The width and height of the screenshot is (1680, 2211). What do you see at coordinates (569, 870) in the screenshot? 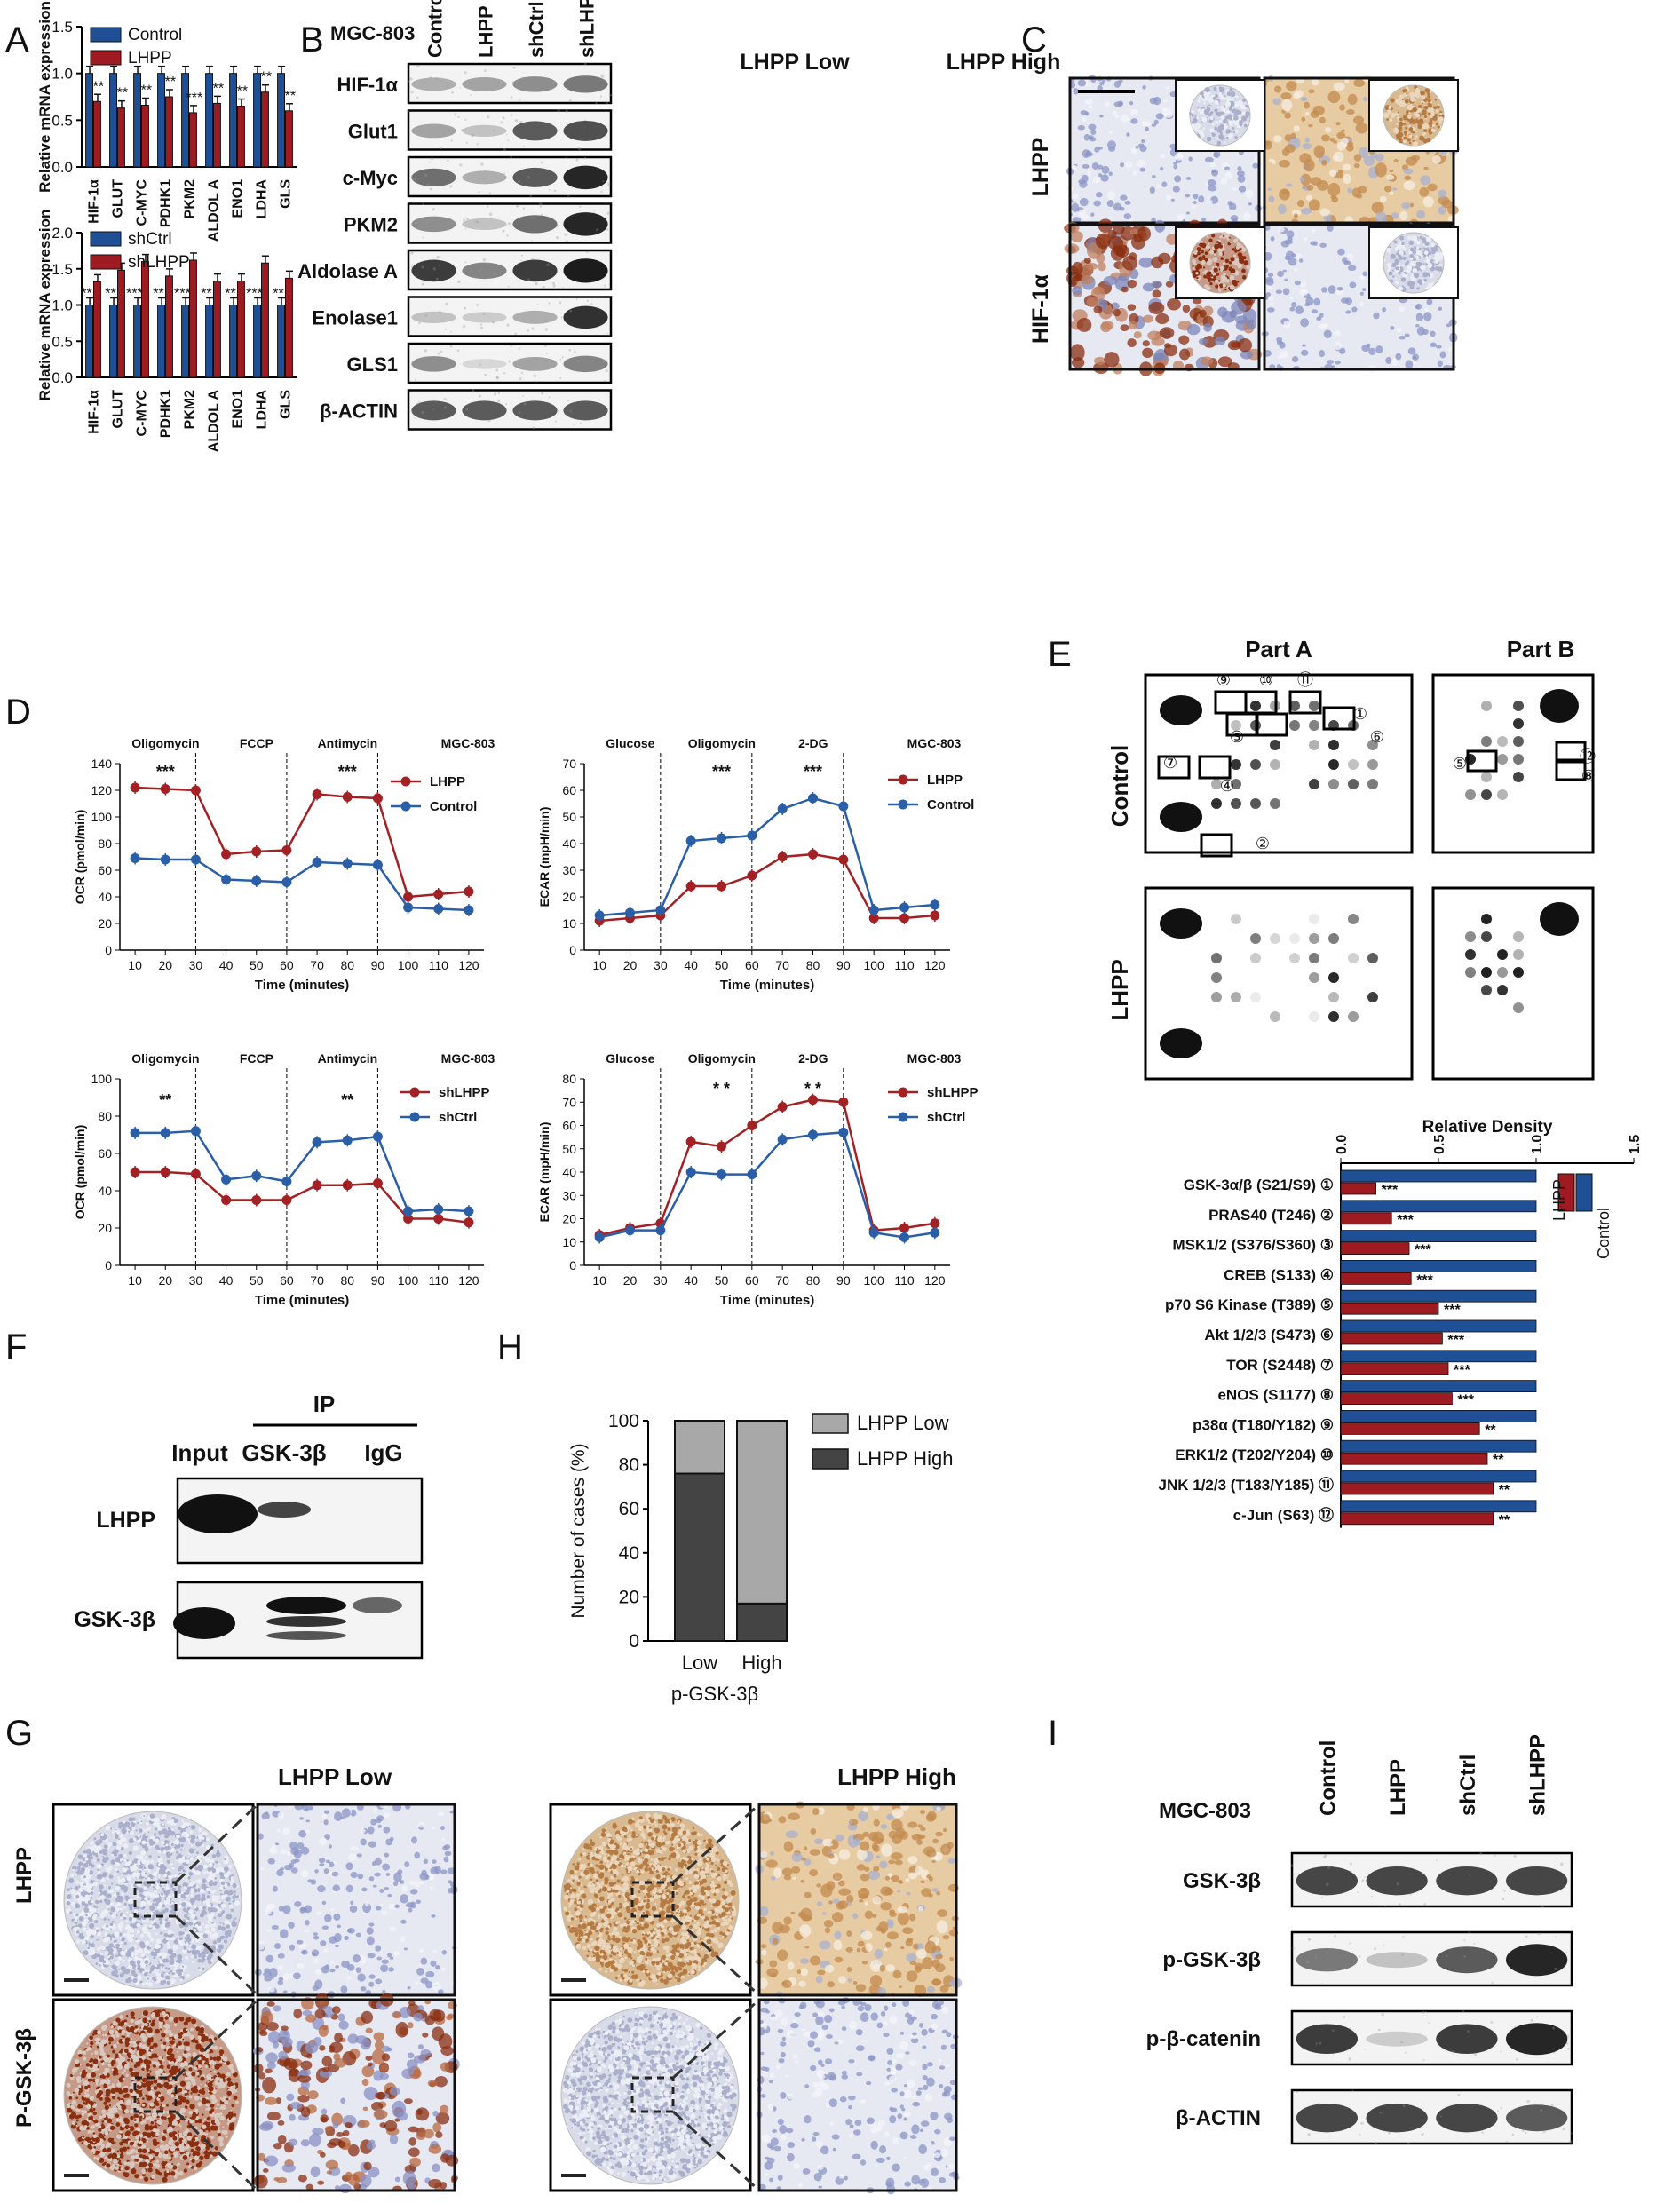
I see `y-tick-label: 30` at bounding box center [569, 870].